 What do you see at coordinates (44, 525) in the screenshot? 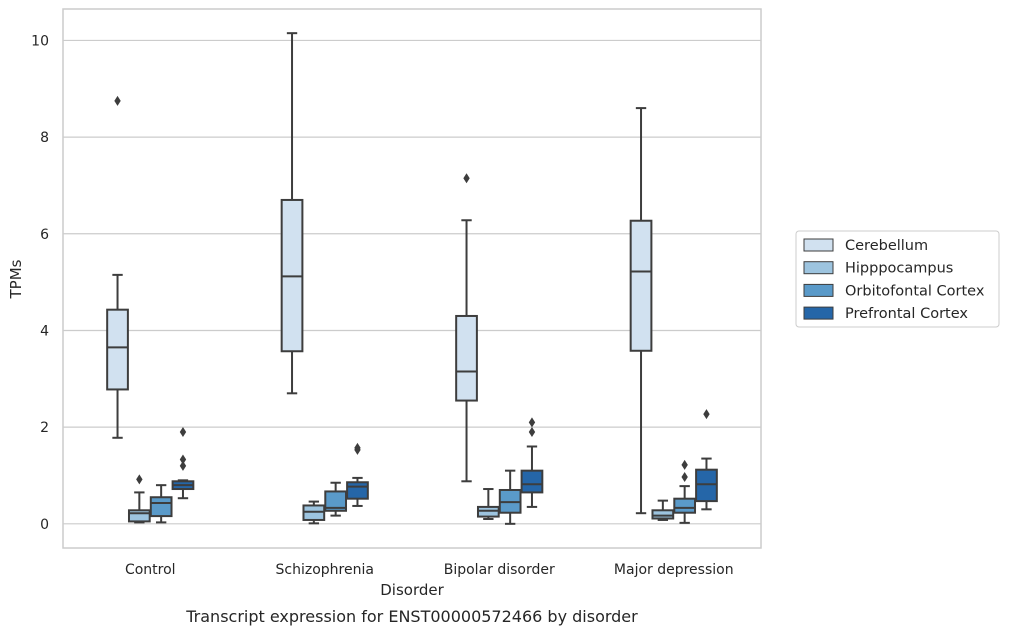
I see `y-tick-label: 0` at bounding box center [44, 525].